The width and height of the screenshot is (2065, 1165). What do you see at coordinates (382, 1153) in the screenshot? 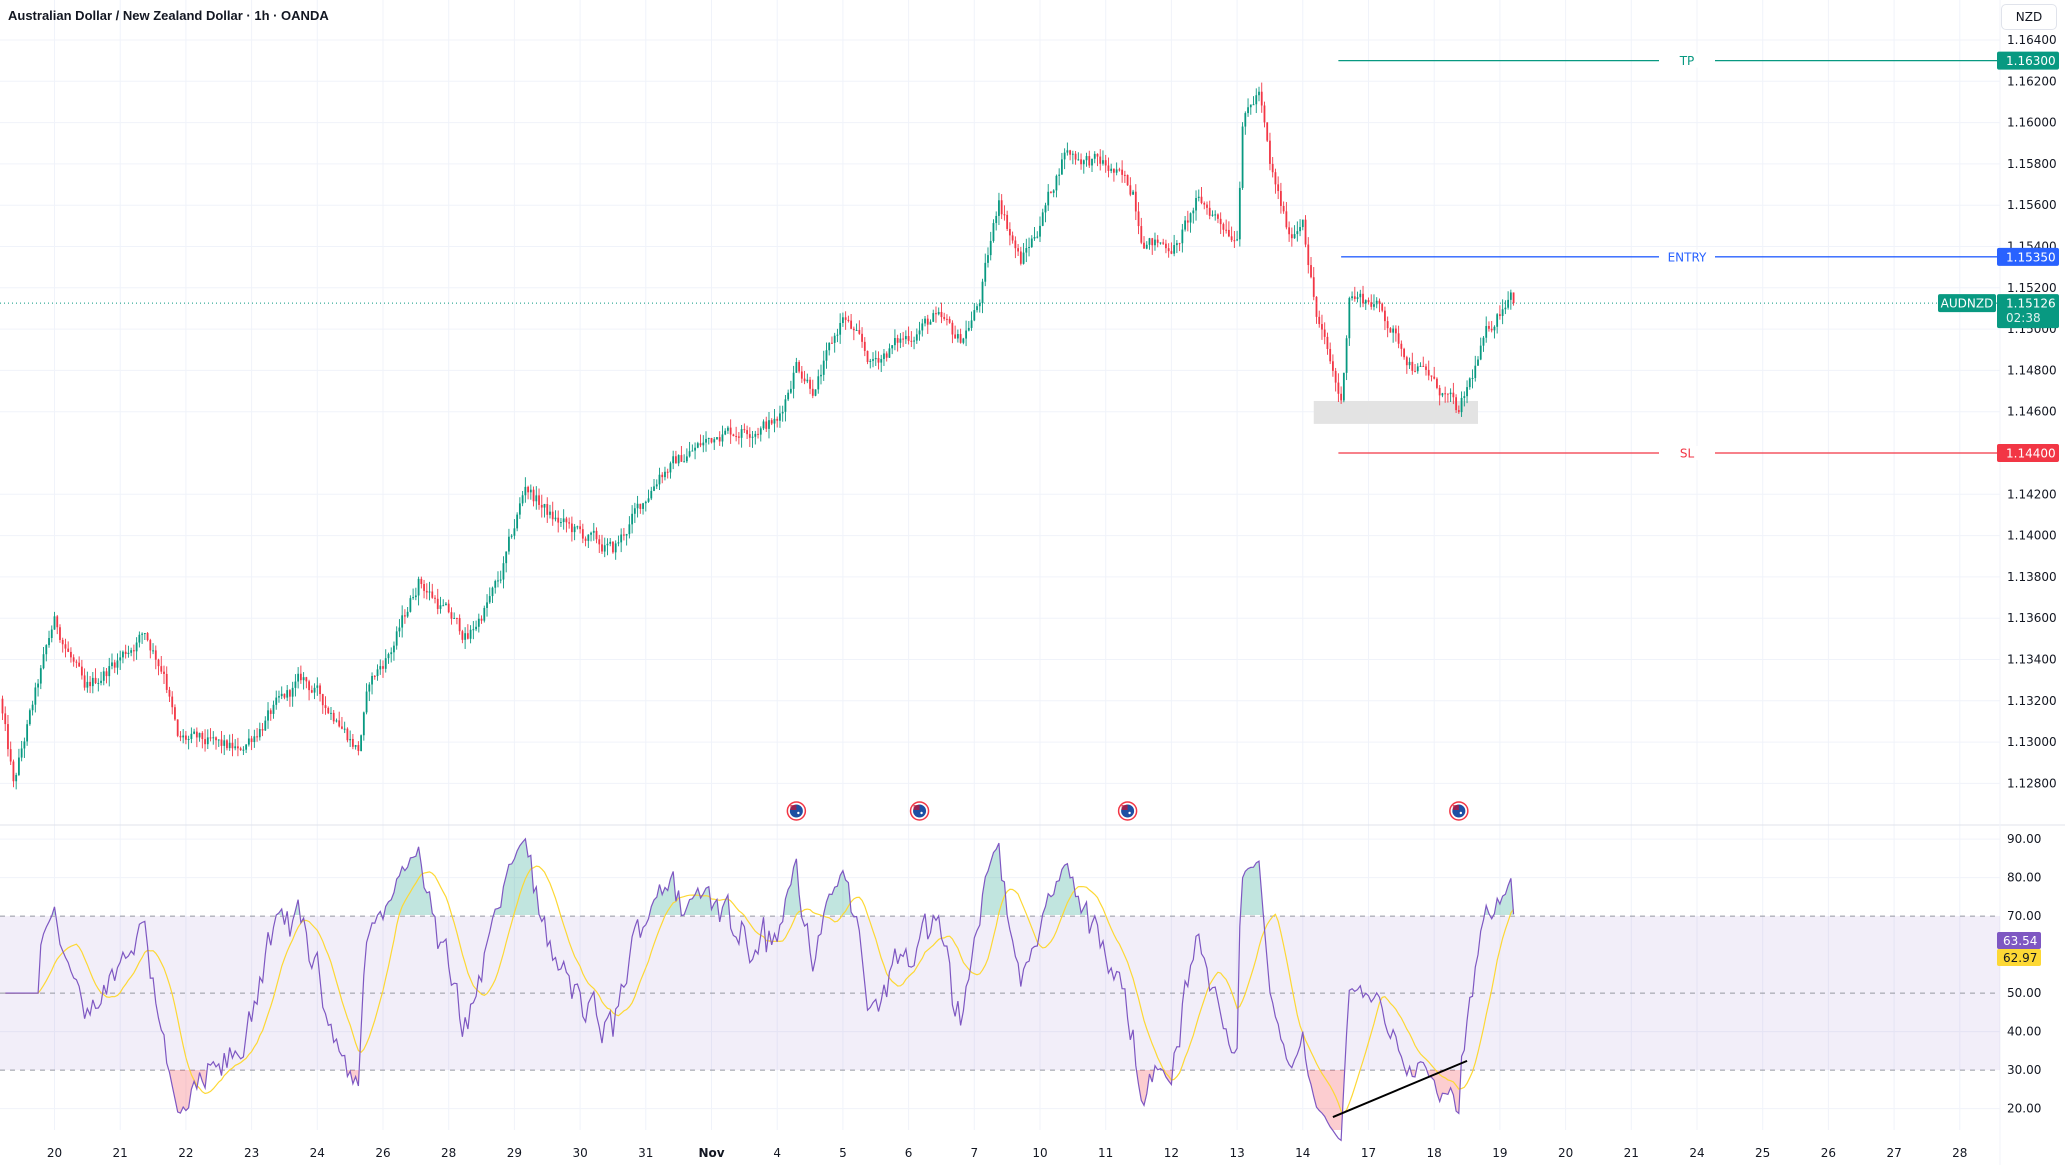
I see `time-tick-label: 26` at bounding box center [382, 1153].